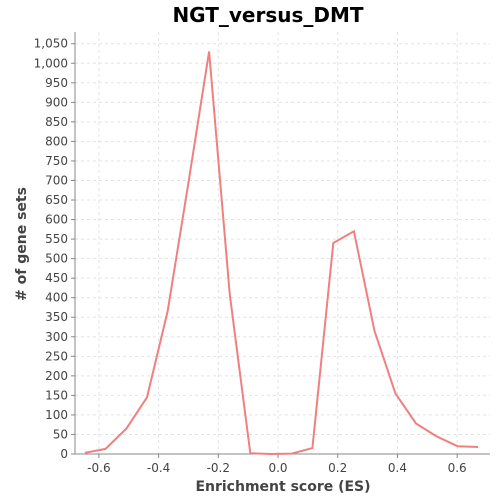 The height and width of the screenshot is (500, 500). What do you see at coordinates (56, 278) in the screenshot?
I see `y-tick-label: 450` at bounding box center [56, 278].